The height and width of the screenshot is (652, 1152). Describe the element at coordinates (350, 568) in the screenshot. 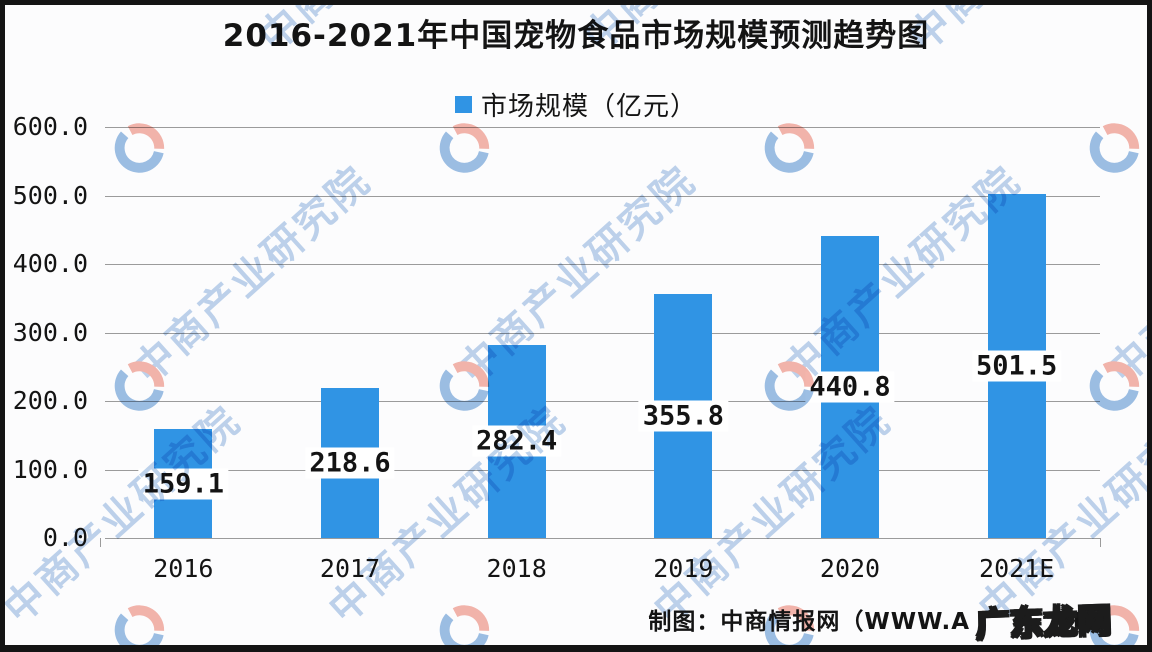

I see `x-axis-tick-label: 2017` at that location.